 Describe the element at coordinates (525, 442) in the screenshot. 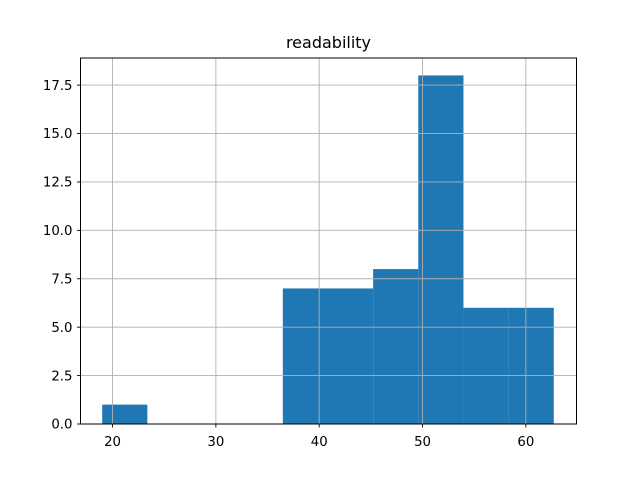

I see `x-tick-label: 60` at that location.